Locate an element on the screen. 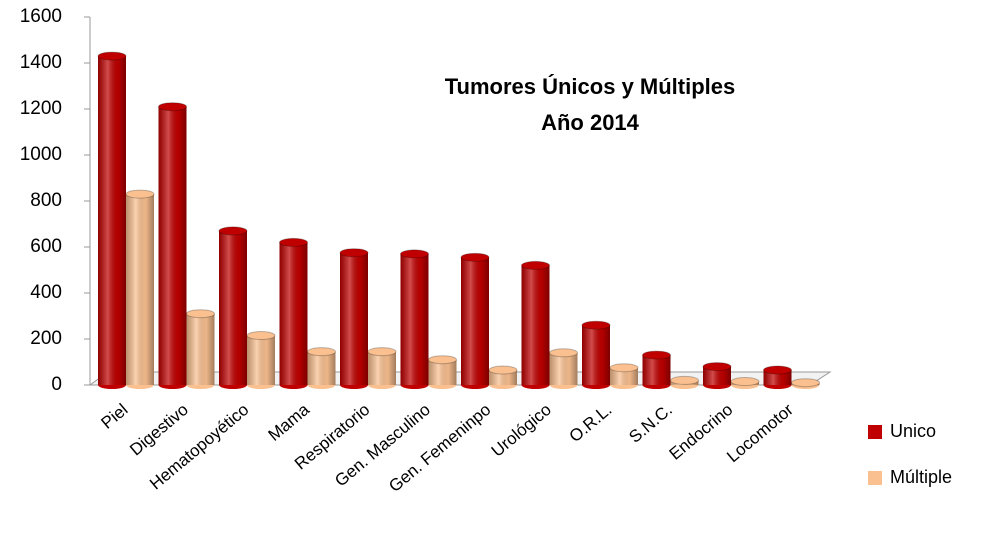 This screenshot has height=551, width=984. legend-label: Unico is located at coordinates (913, 431).